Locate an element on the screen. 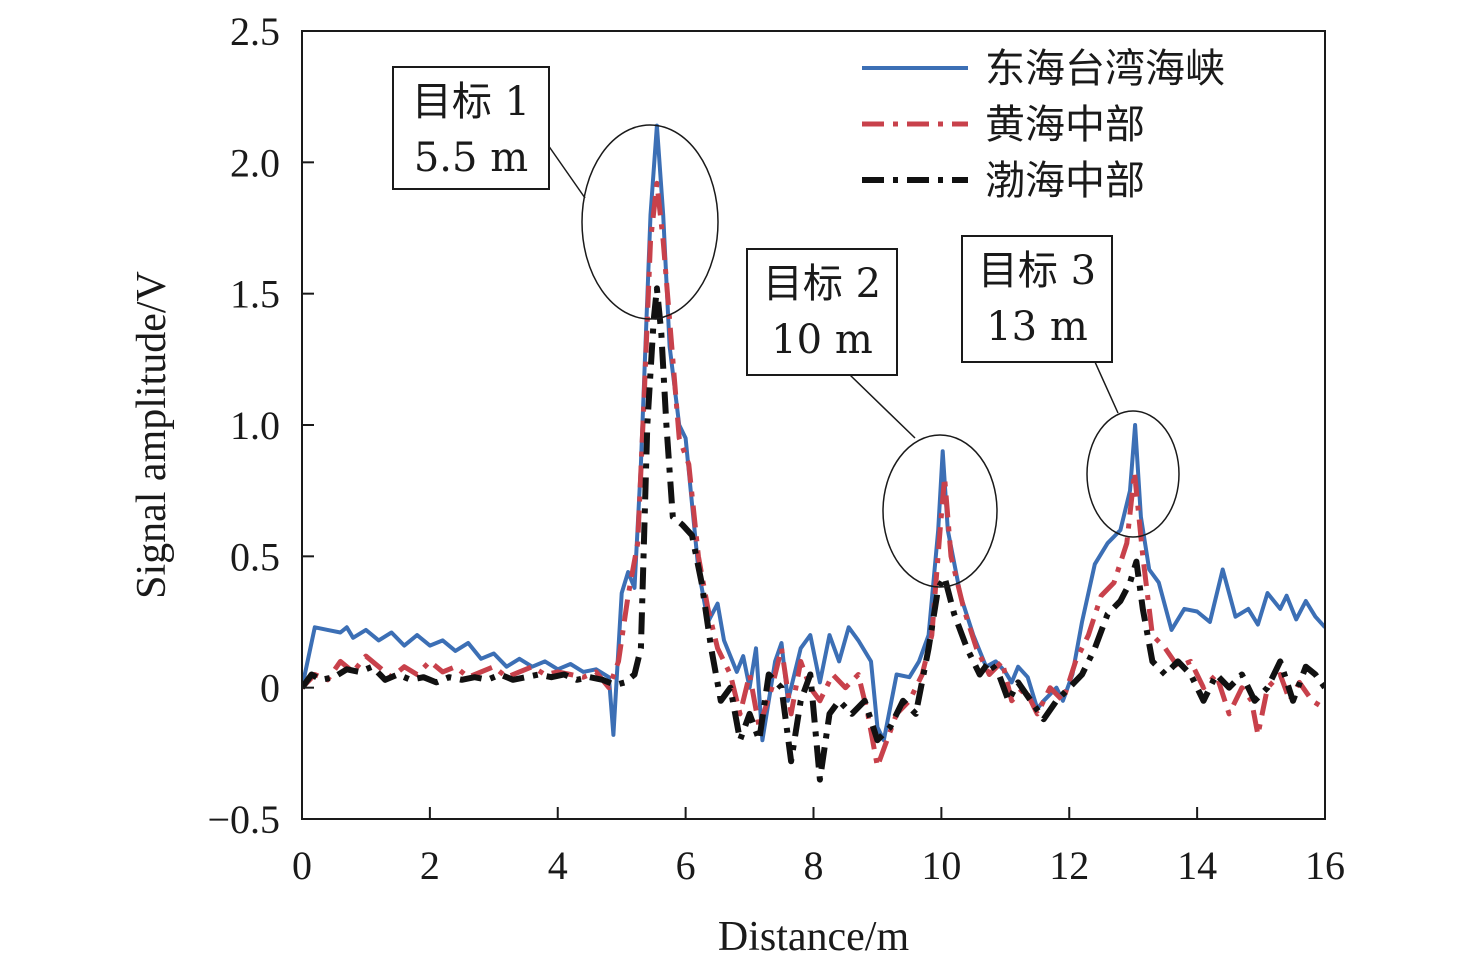 This screenshot has height=969, width=1476. callout-title: 目标 2 is located at coordinates (822, 284).